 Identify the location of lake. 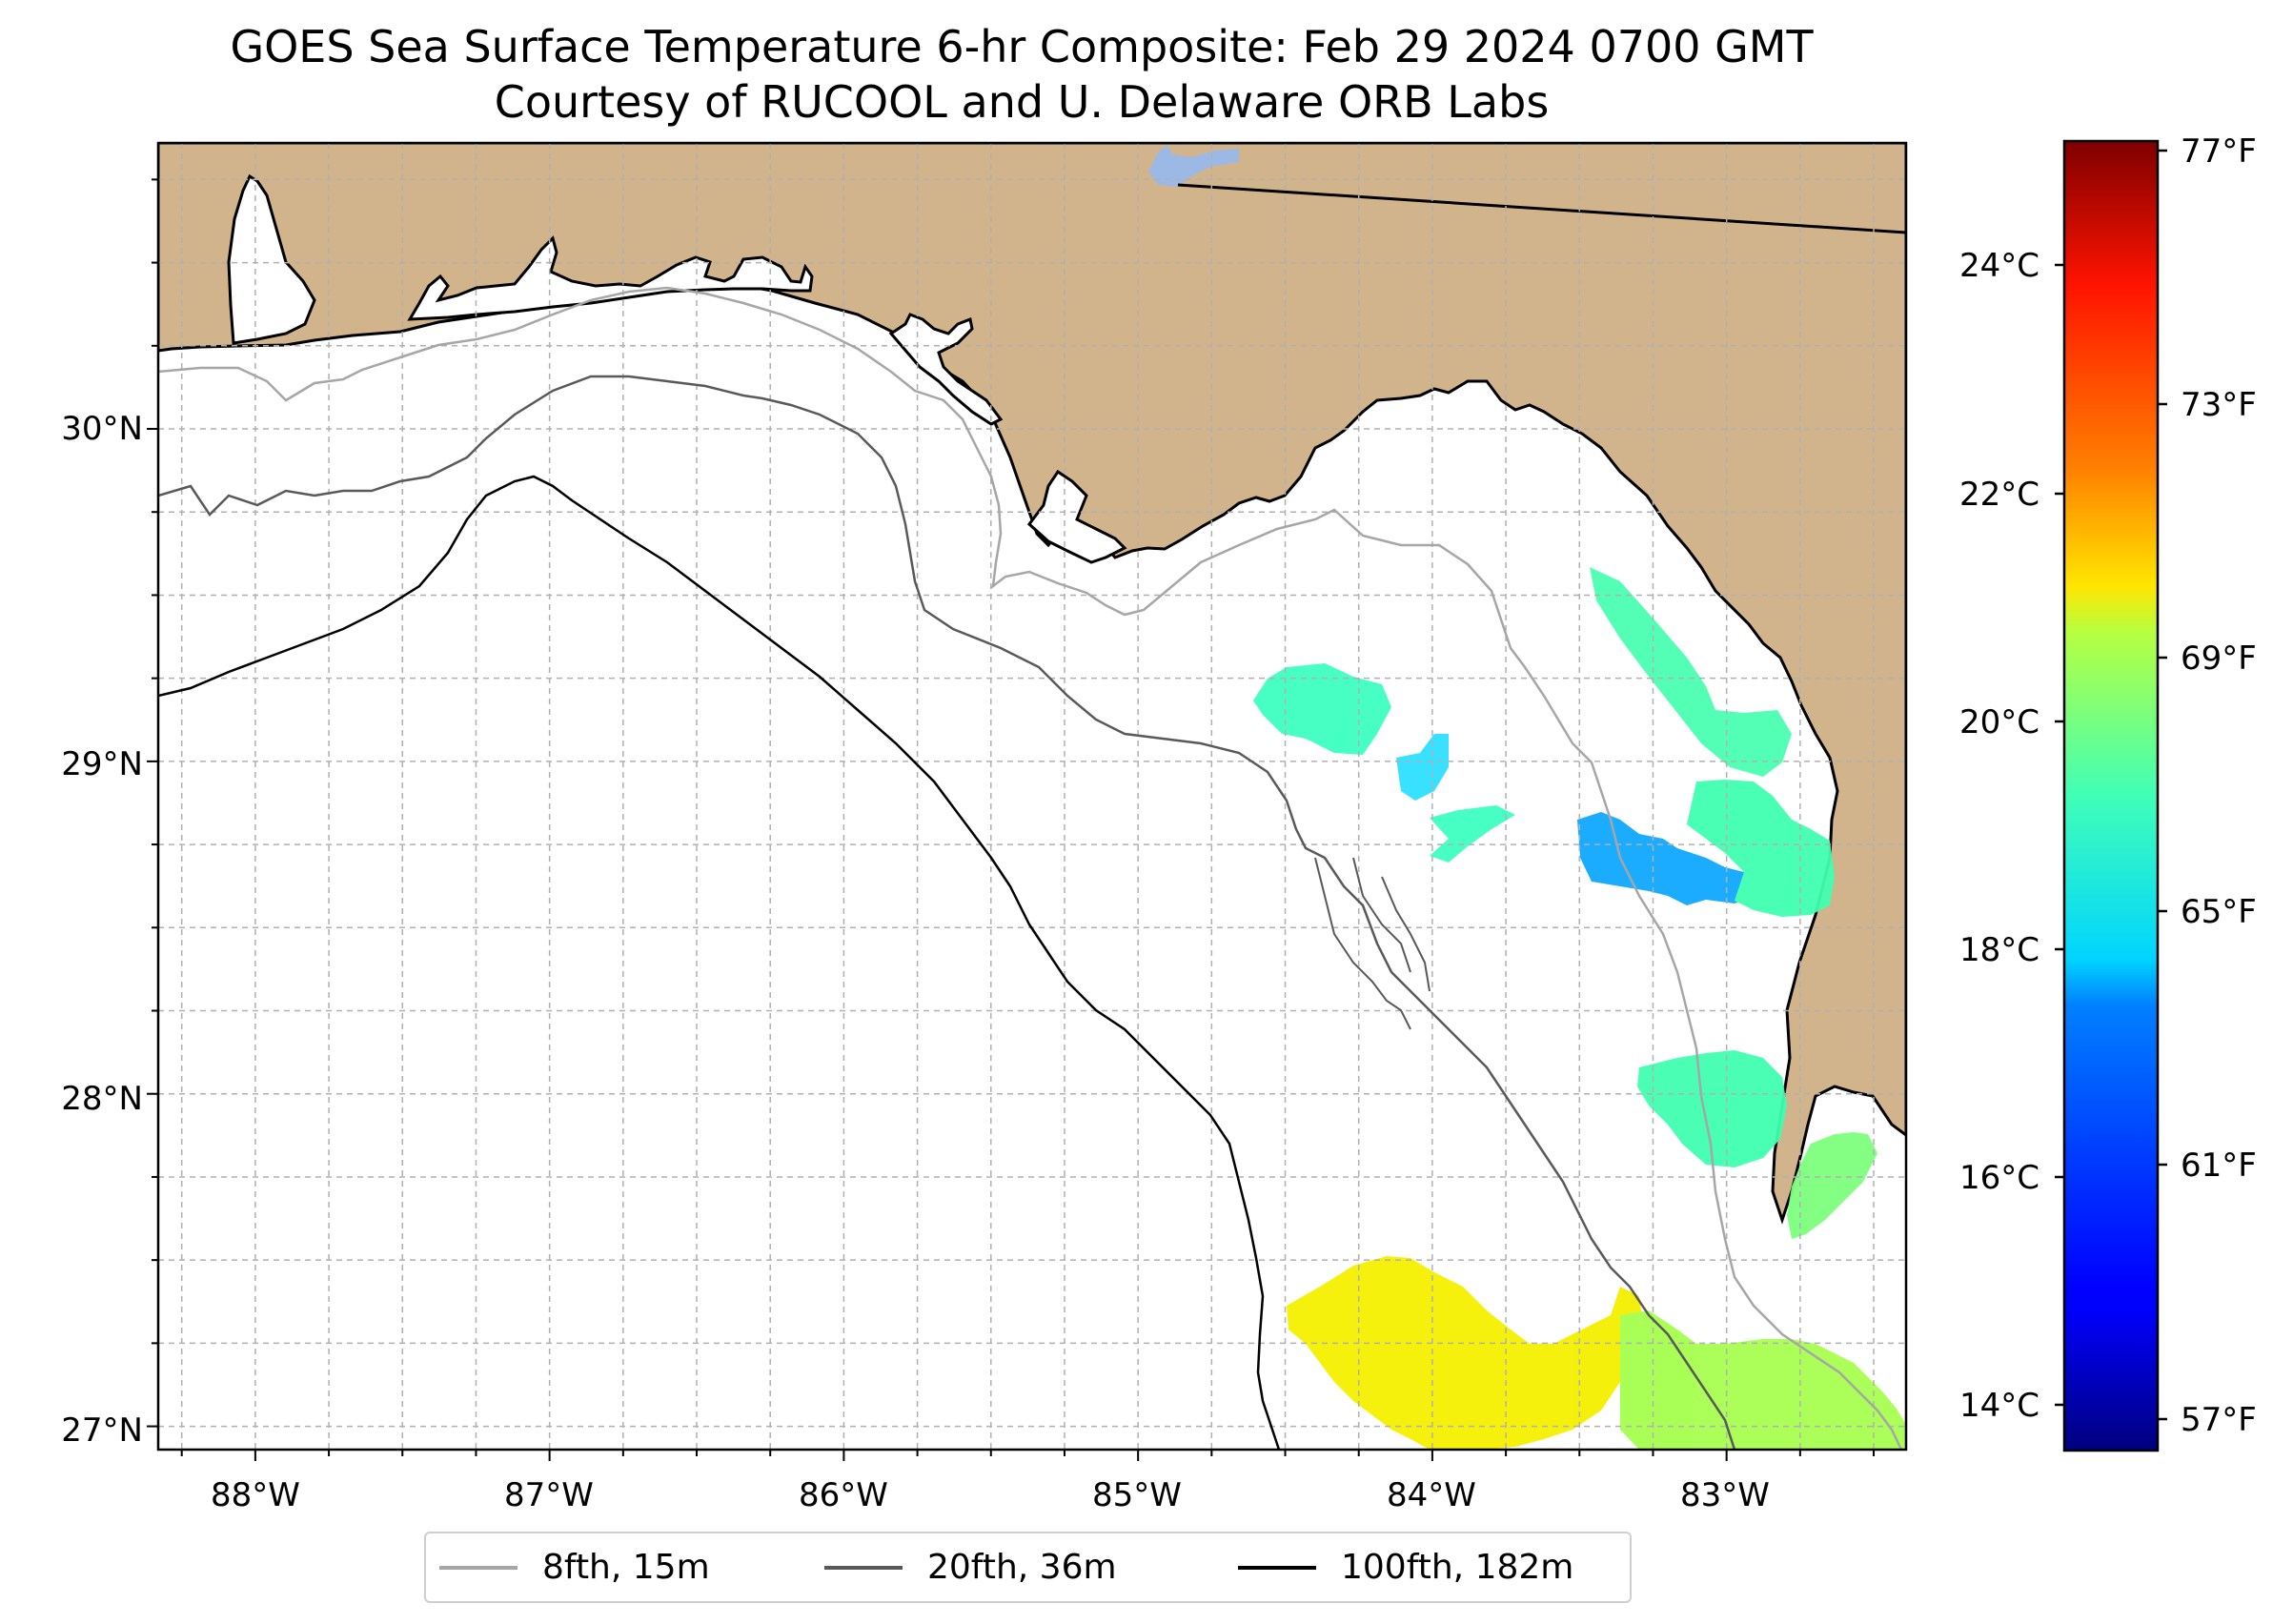
(1194, 166).